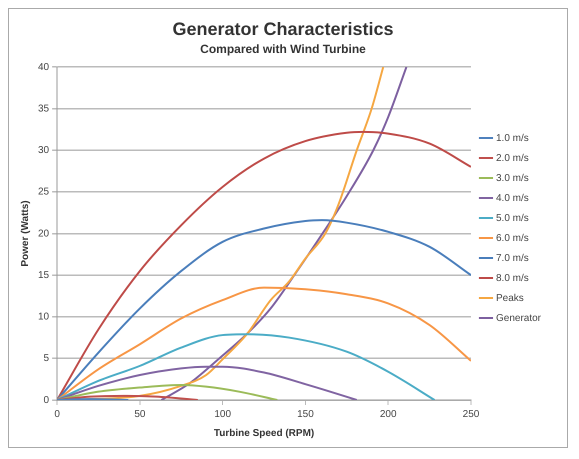 This screenshot has height=459, width=579. What do you see at coordinates (512, 198) in the screenshot?
I see `legend-label: 4.0 m/s` at bounding box center [512, 198].